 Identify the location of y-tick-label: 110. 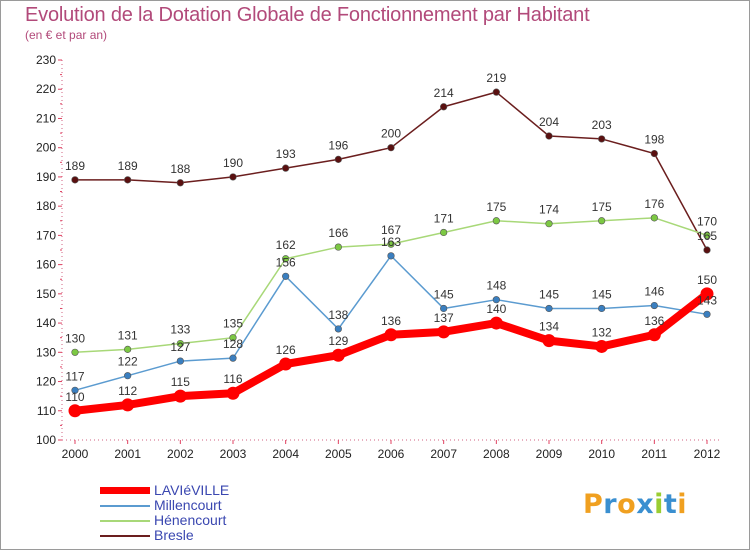
(46, 411).